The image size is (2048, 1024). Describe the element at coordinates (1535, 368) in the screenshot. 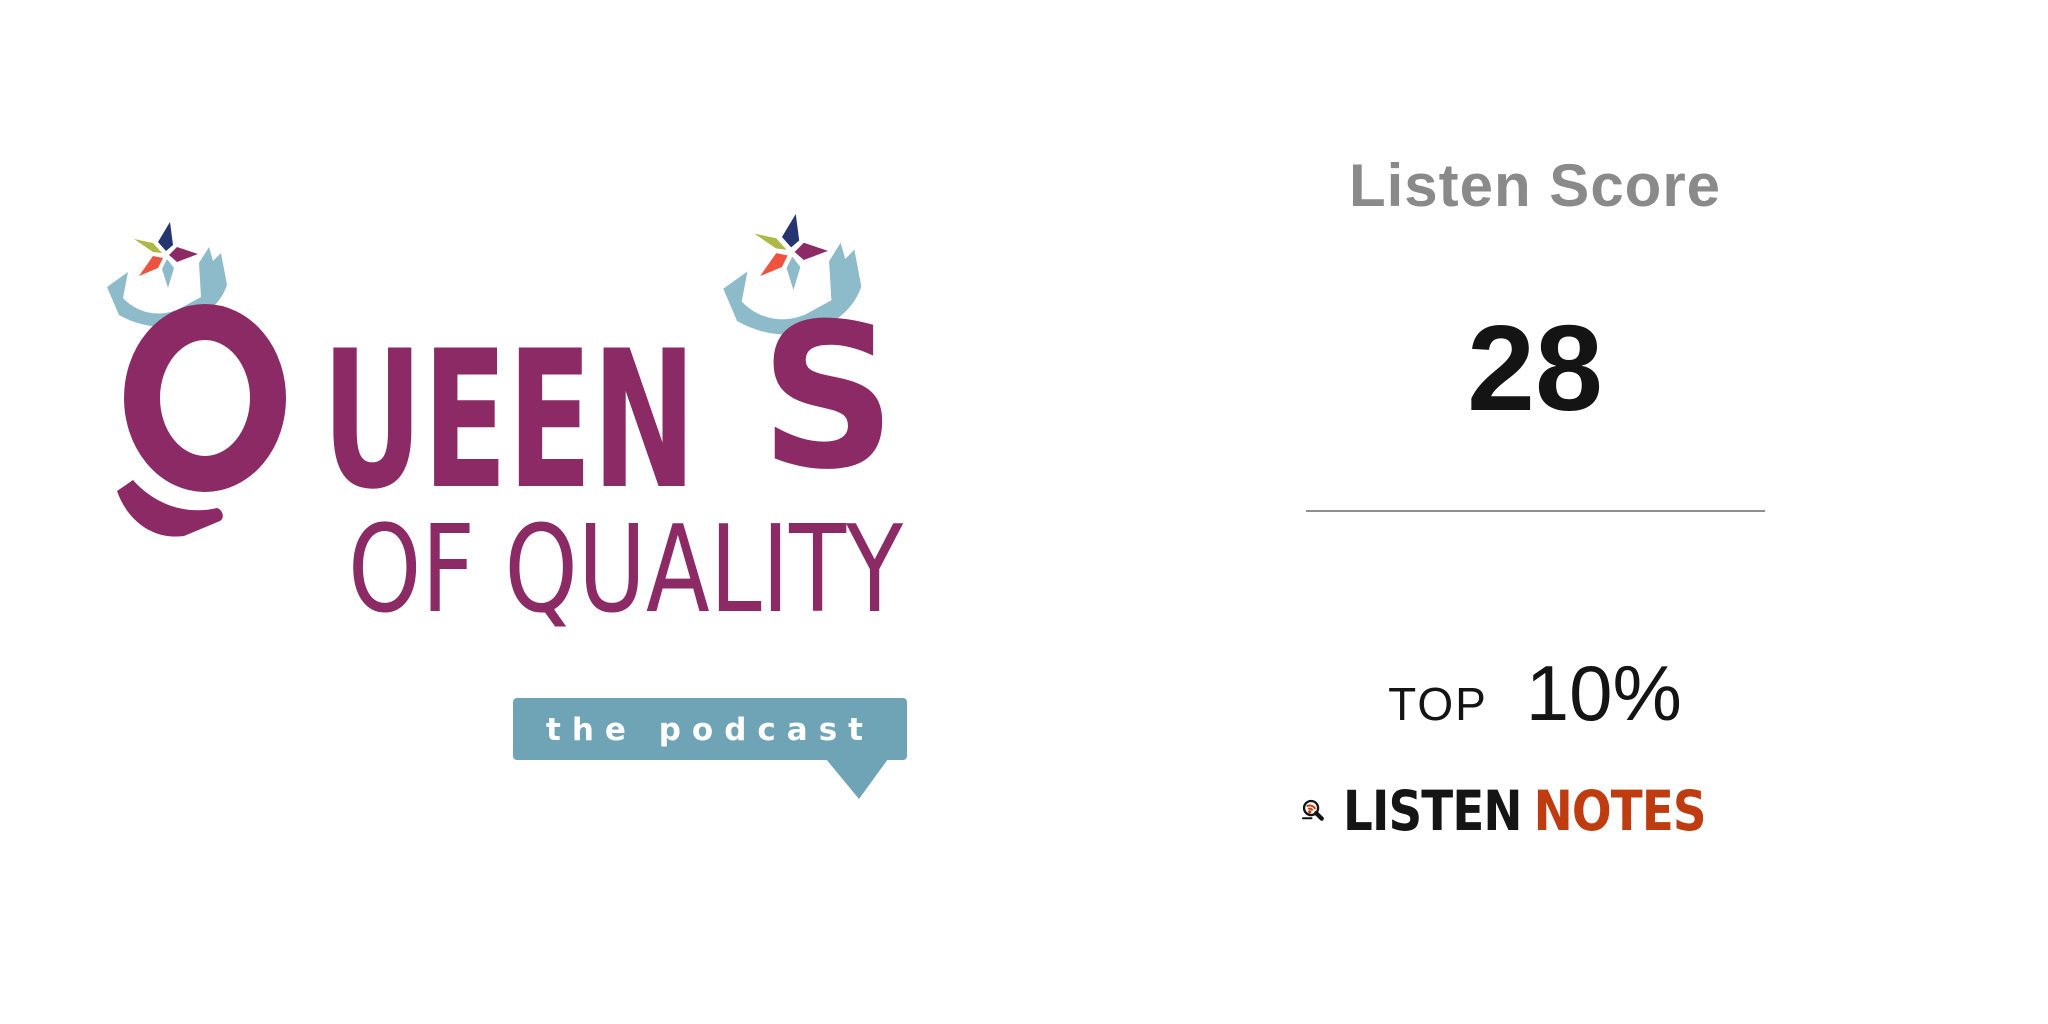

I see `listen-score-value: 28` at that location.